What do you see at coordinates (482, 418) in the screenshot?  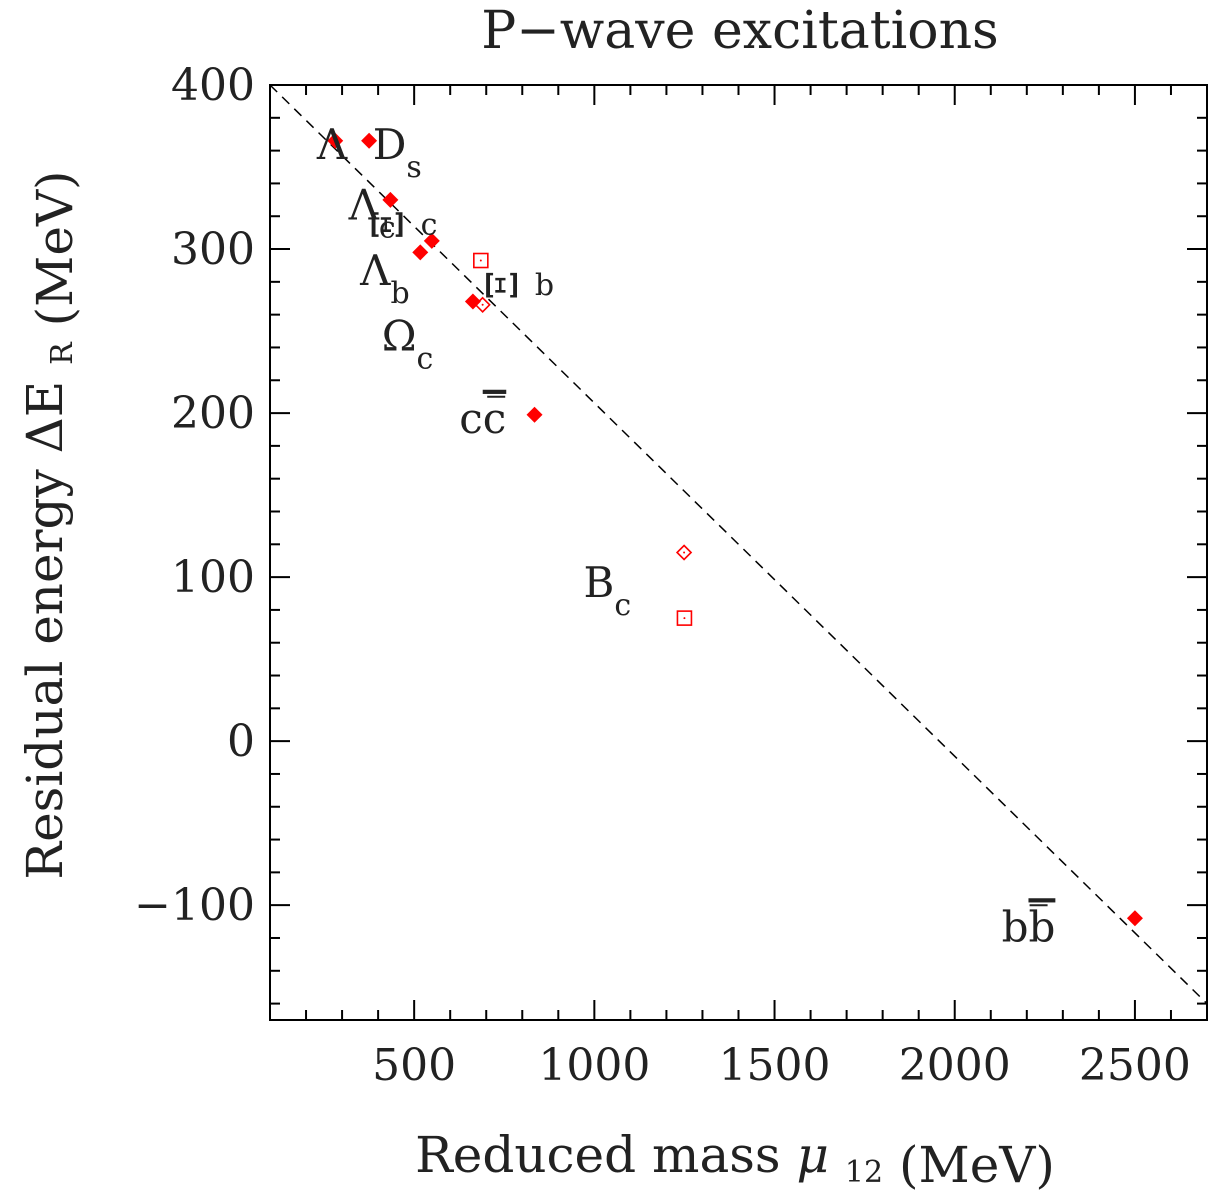 I see `annotation-ccbar: cc` at bounding box center [482, 418].